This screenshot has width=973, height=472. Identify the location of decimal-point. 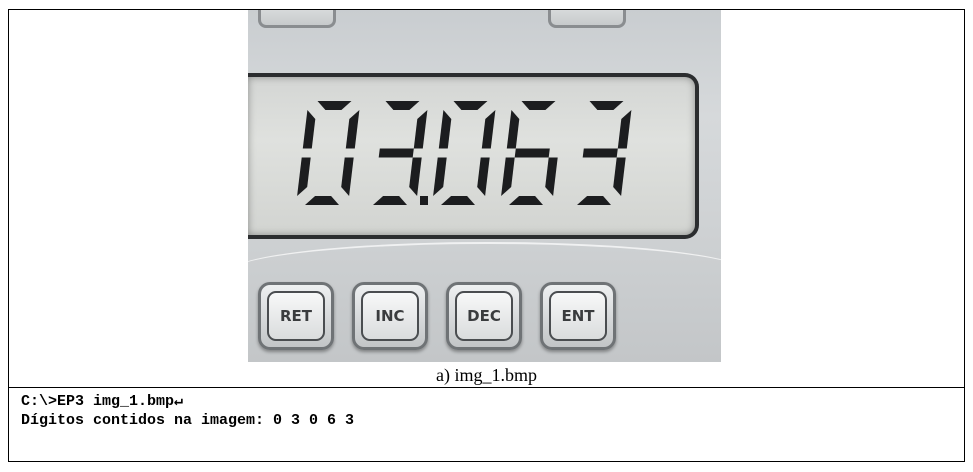
(424, 200).